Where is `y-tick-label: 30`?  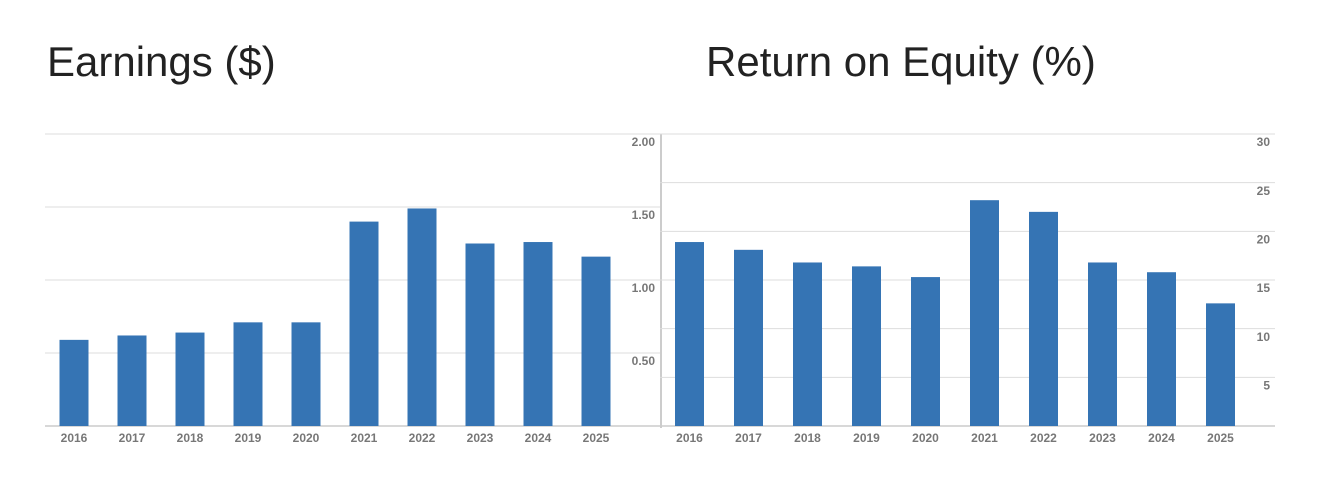 y-tick-label: 30 is located at coordinates (1264, 142).